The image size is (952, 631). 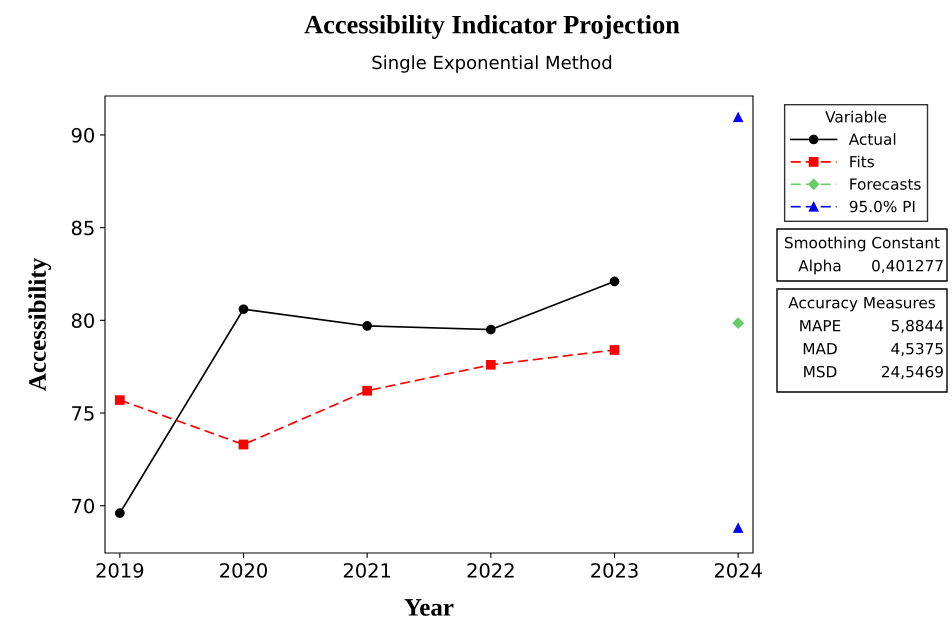 I want to click on y-tick-label: 75, so click(x=83, y=413).